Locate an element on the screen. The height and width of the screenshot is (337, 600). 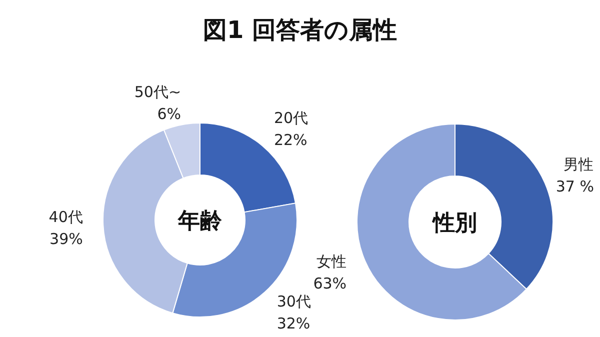
slice-label: 30代 is located at coordinates (293, 301).